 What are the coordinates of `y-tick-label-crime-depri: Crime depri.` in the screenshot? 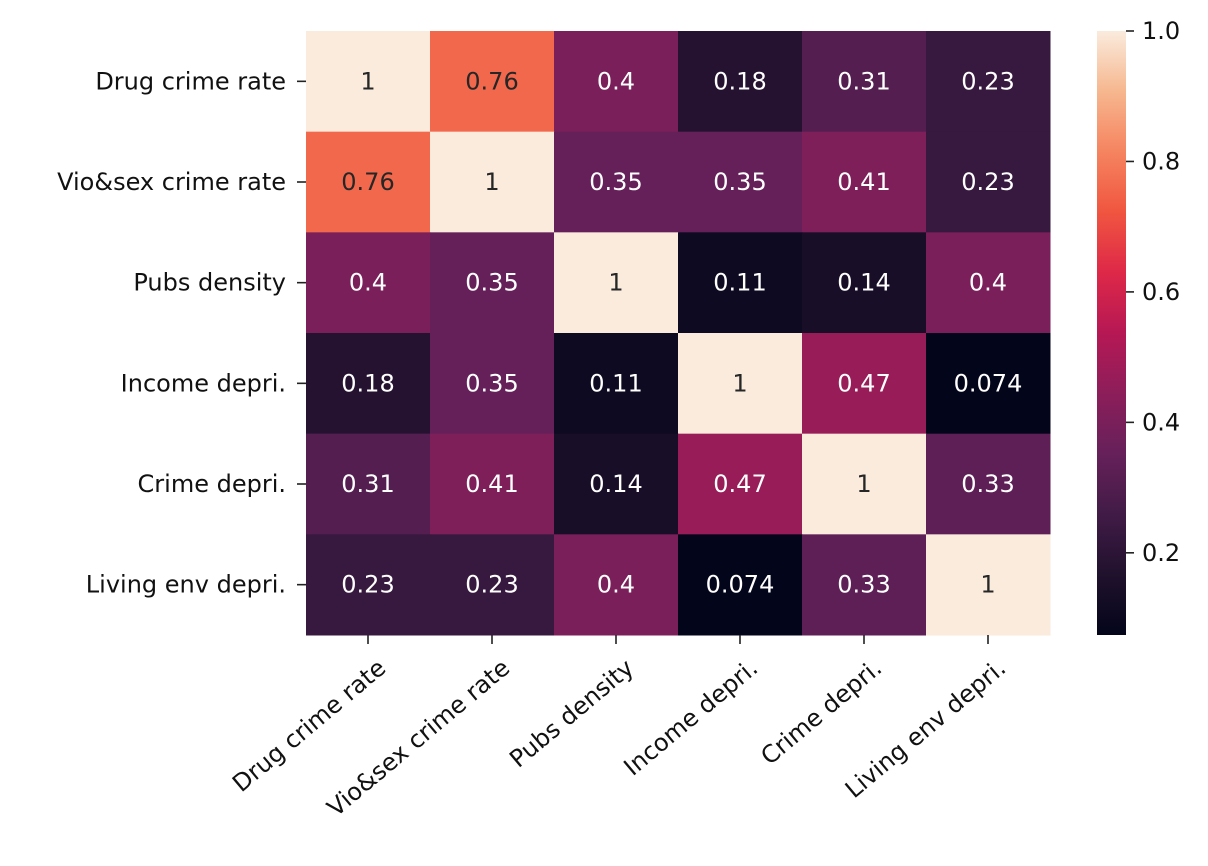 It's located at (212, 484).